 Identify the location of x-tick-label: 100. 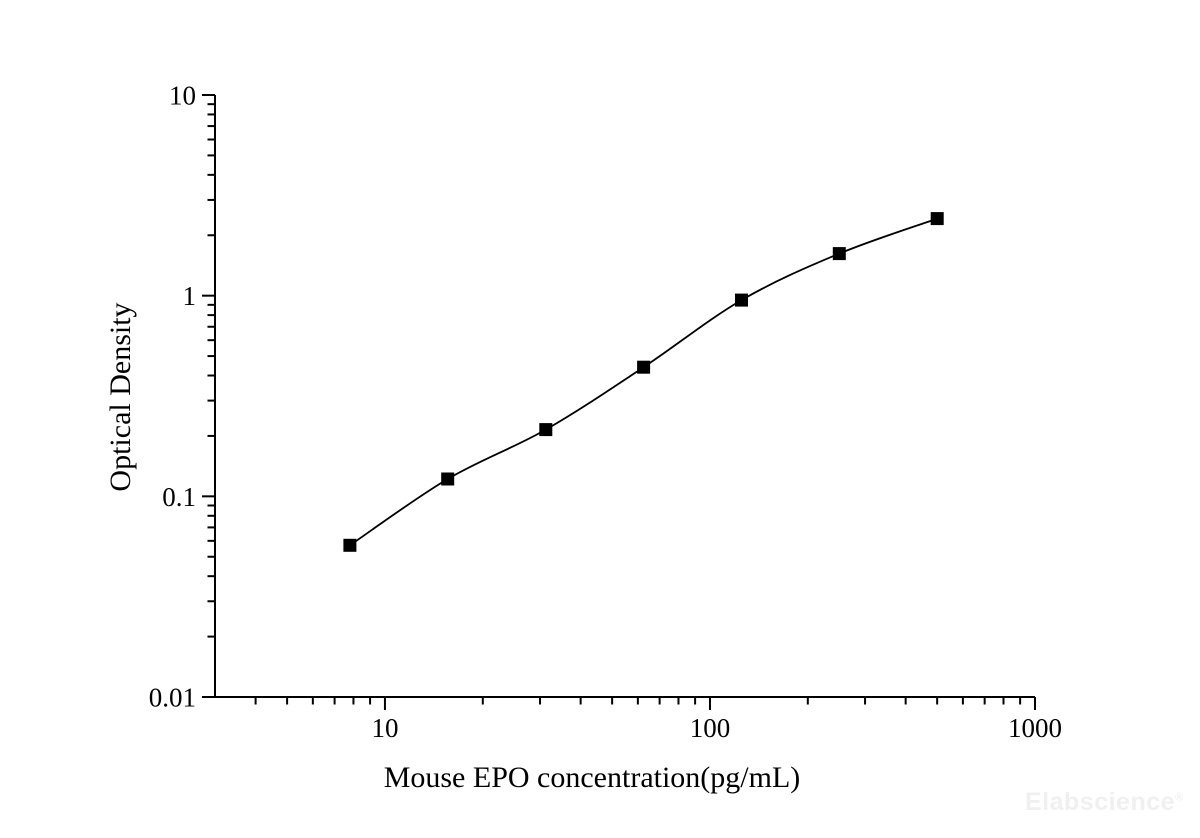
(710, 728).